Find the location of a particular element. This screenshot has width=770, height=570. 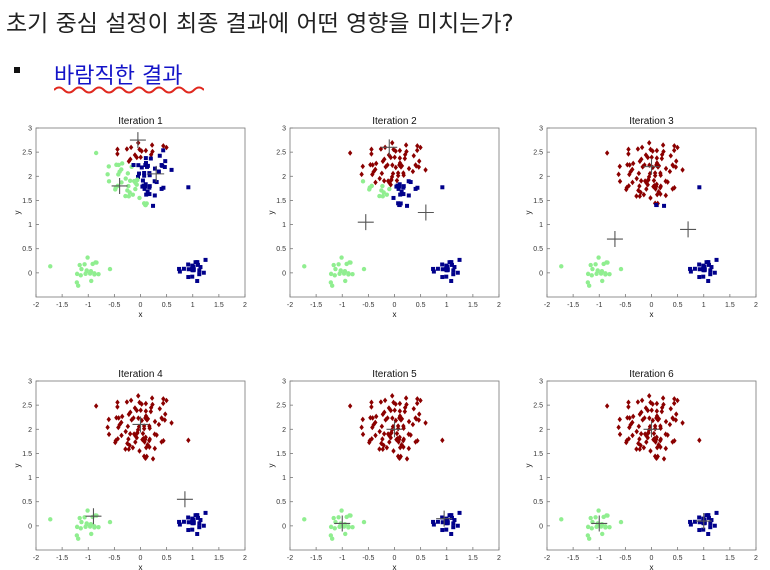

y-tick-label: 2.5 is located at coordinates (538, 153).